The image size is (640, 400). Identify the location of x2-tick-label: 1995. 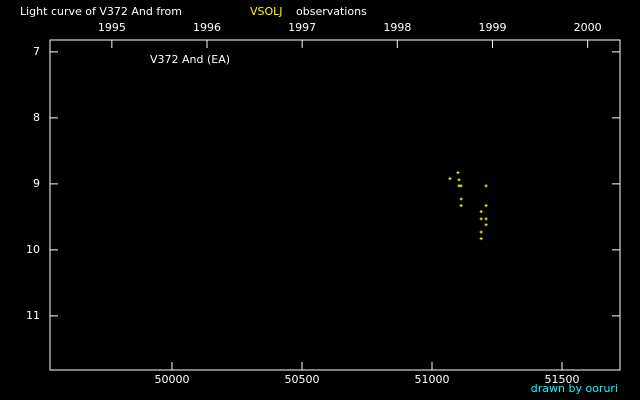
(112, 27).